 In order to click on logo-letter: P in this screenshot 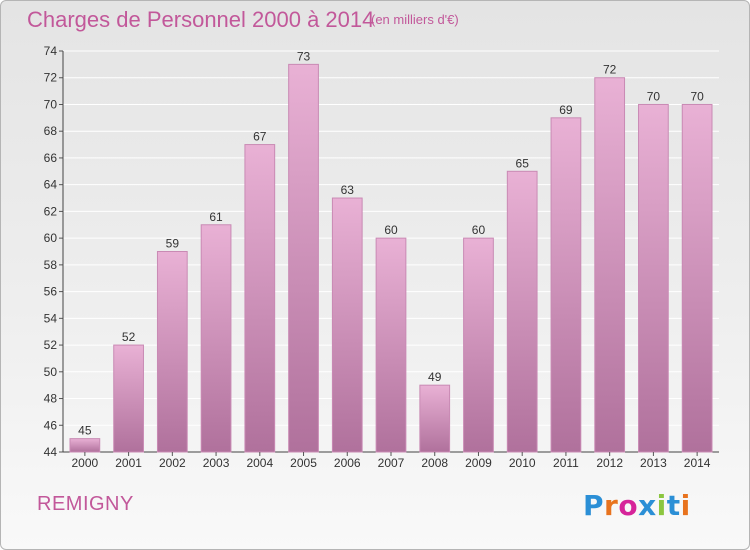, I will do `click(594, 505)`.